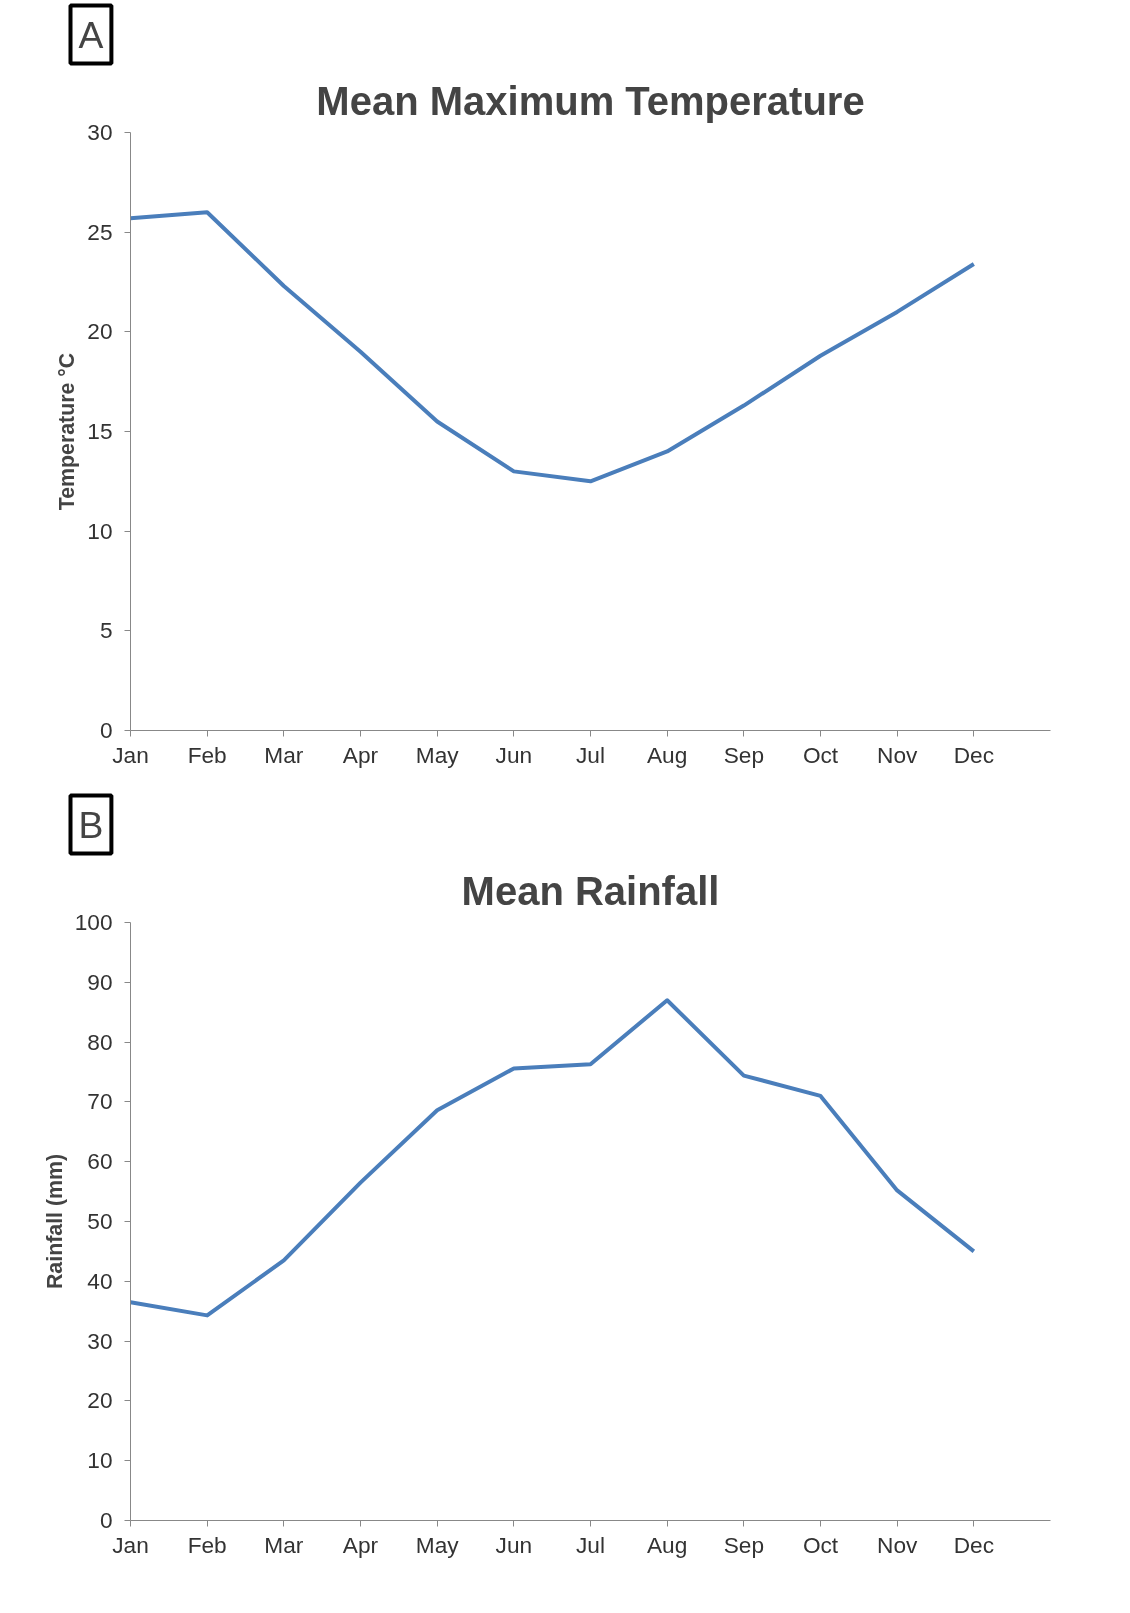 This screenshot has height=1613, width=1130. I want to click on y-tick-label: 40, so click(100, 1280).